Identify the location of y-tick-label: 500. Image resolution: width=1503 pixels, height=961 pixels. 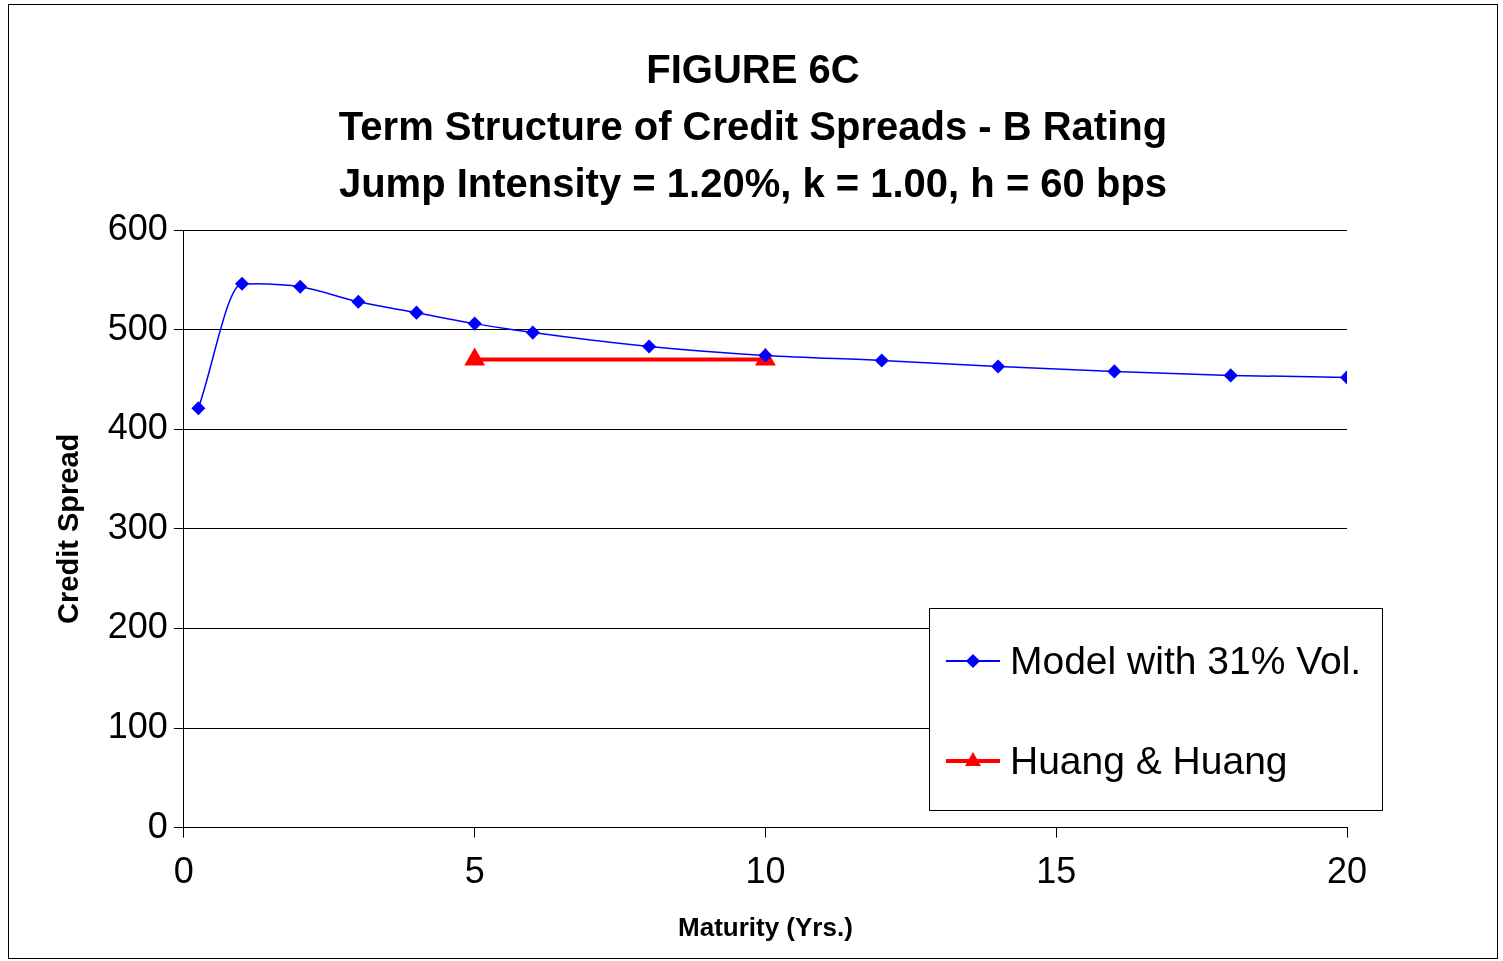
(137, 327).